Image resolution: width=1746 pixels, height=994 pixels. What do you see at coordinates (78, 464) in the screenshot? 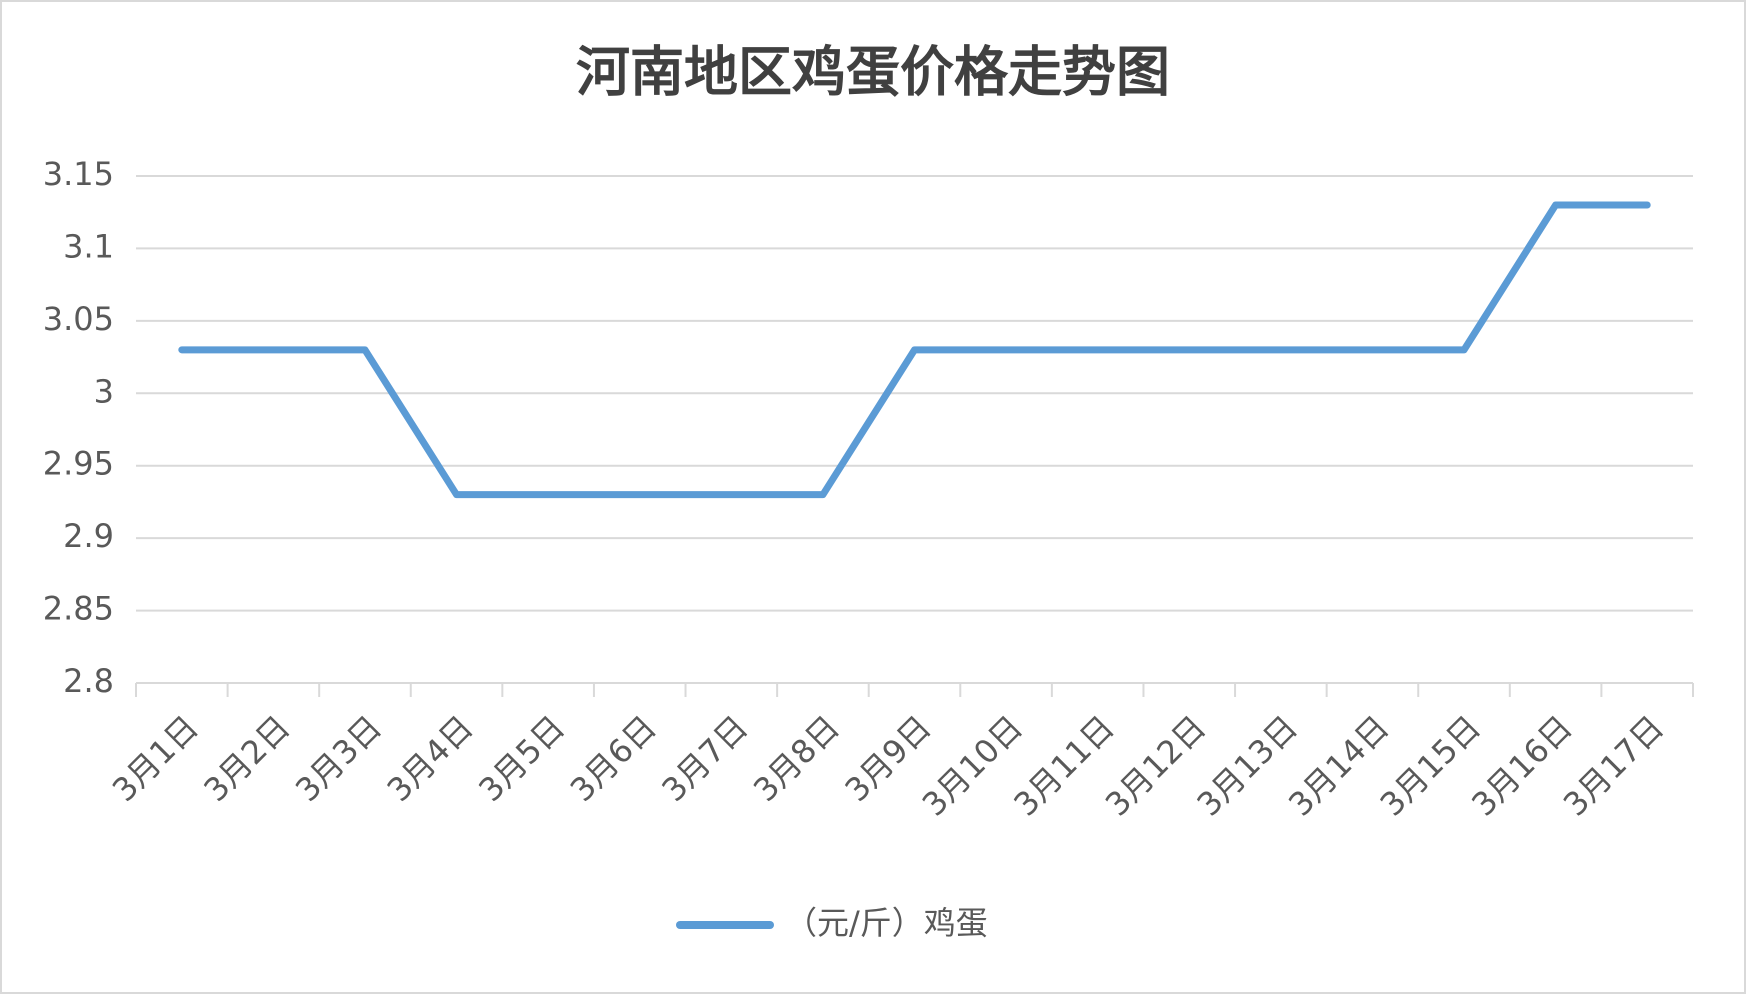
I see `y-tick-label: 2.95` at bounding box center [78, 464].